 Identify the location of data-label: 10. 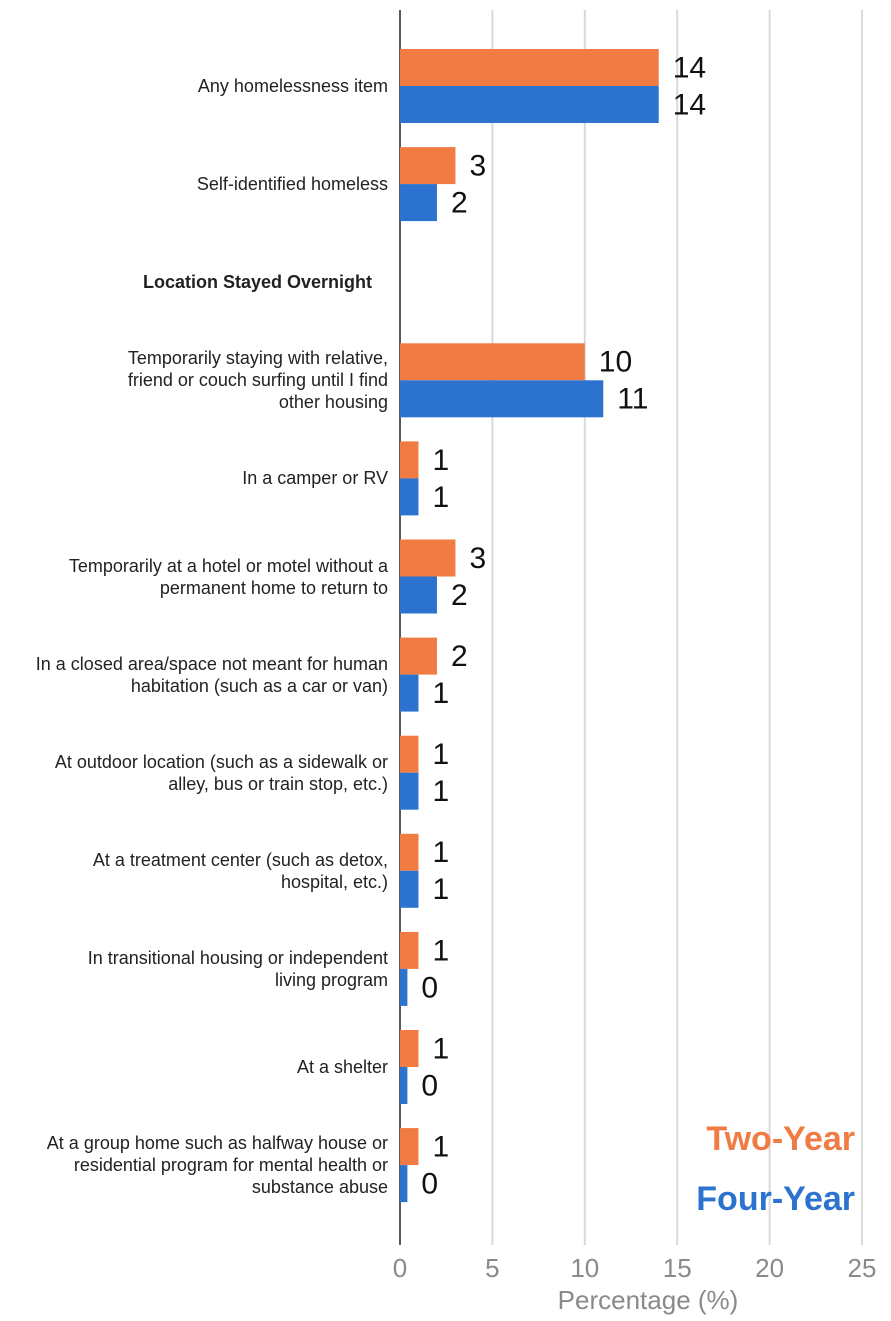
(615, 362).